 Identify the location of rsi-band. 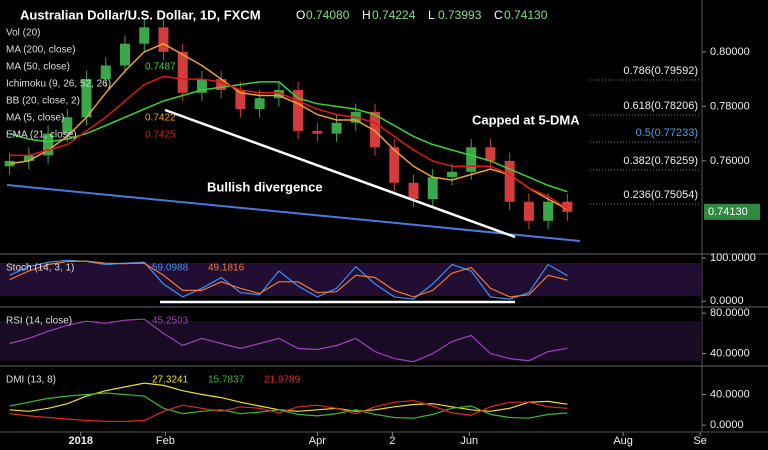
(351, 341).